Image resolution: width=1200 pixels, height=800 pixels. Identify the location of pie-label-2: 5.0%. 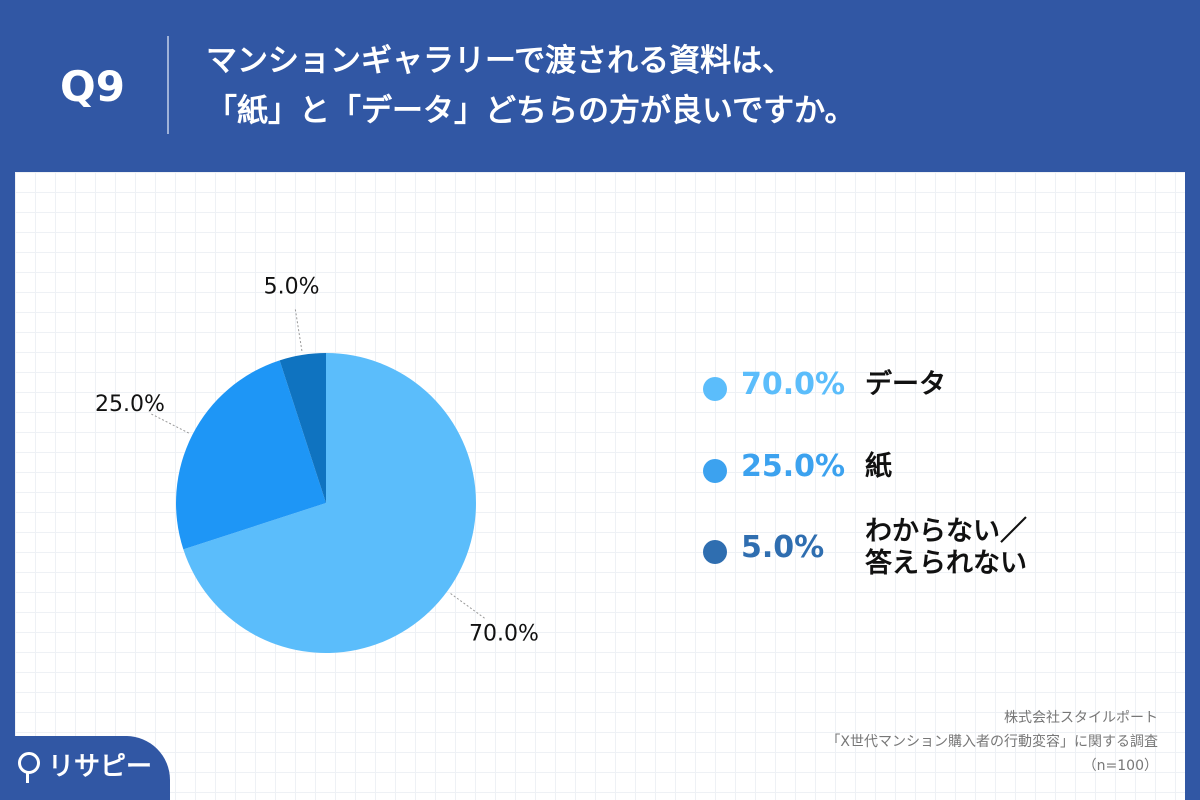
(292, 287).